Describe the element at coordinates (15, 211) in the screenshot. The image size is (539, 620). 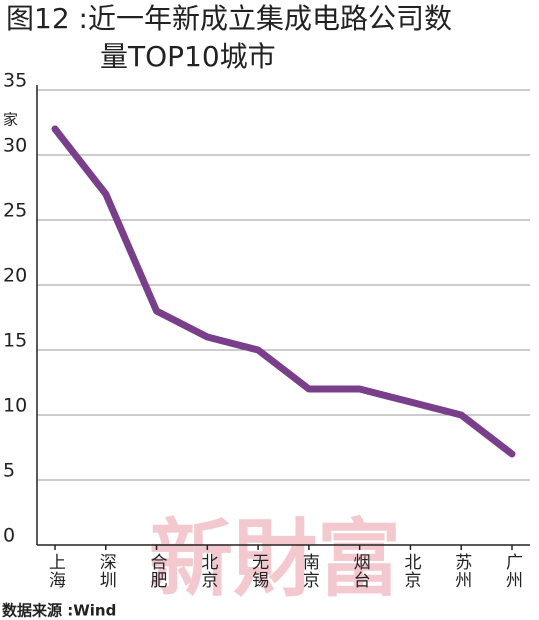
I see `y-tick-label: 25` at that location.